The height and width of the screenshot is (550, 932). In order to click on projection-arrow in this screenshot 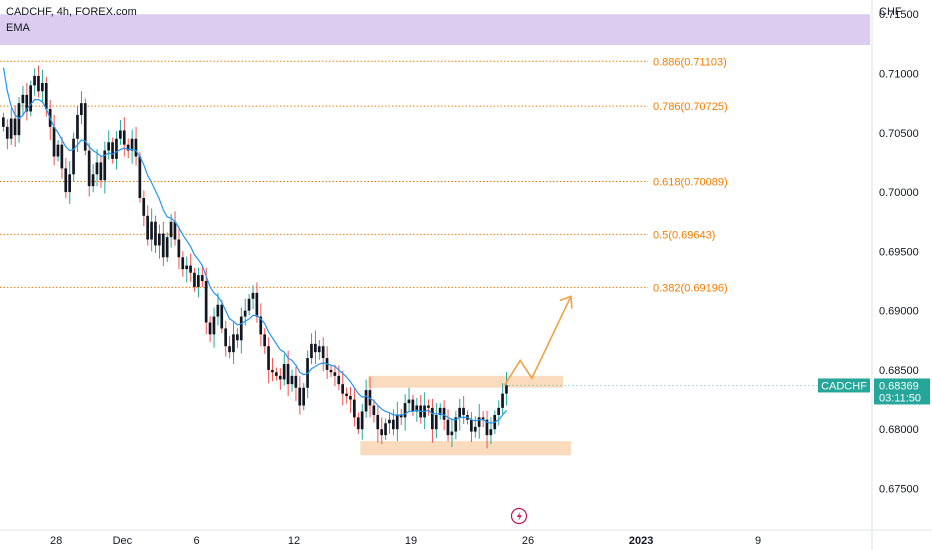, I will do `click(537, 341)`.